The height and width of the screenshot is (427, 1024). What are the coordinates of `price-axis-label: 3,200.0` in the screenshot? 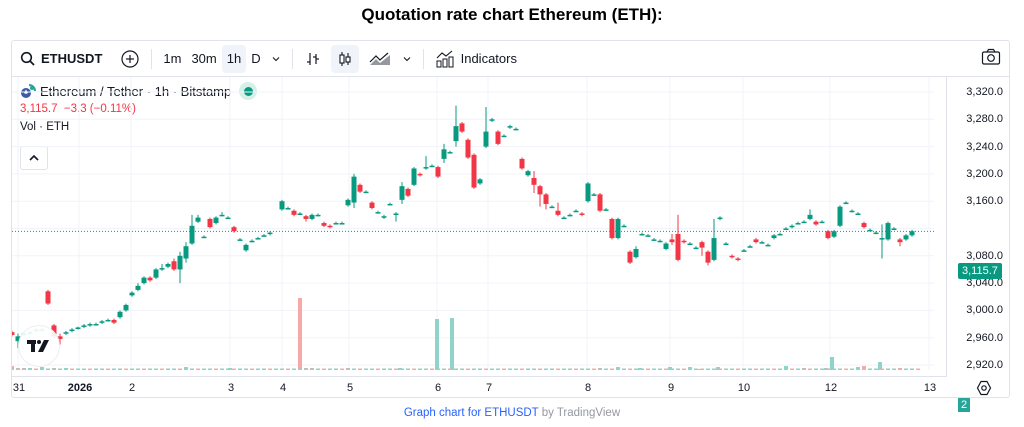 It's located at (984, 173).